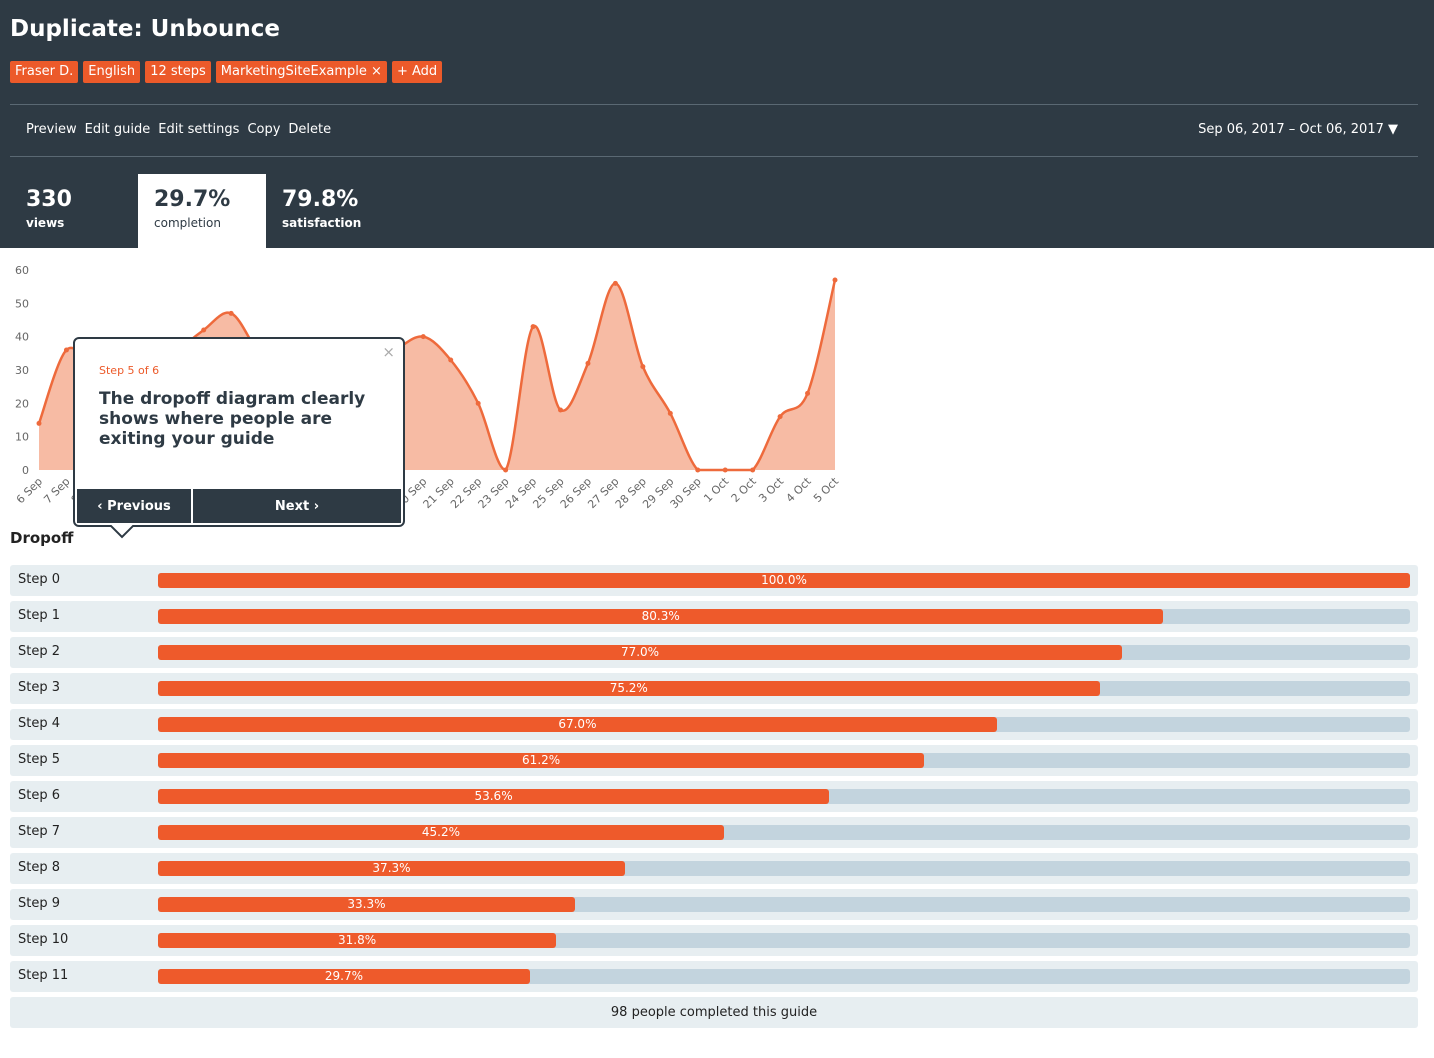 This screenshot has height=1058, width=1434. What do you see at coordinates (22, 337) in the screenshot?
I see `y-tick-label: 40` at bounding box center [22, 337].